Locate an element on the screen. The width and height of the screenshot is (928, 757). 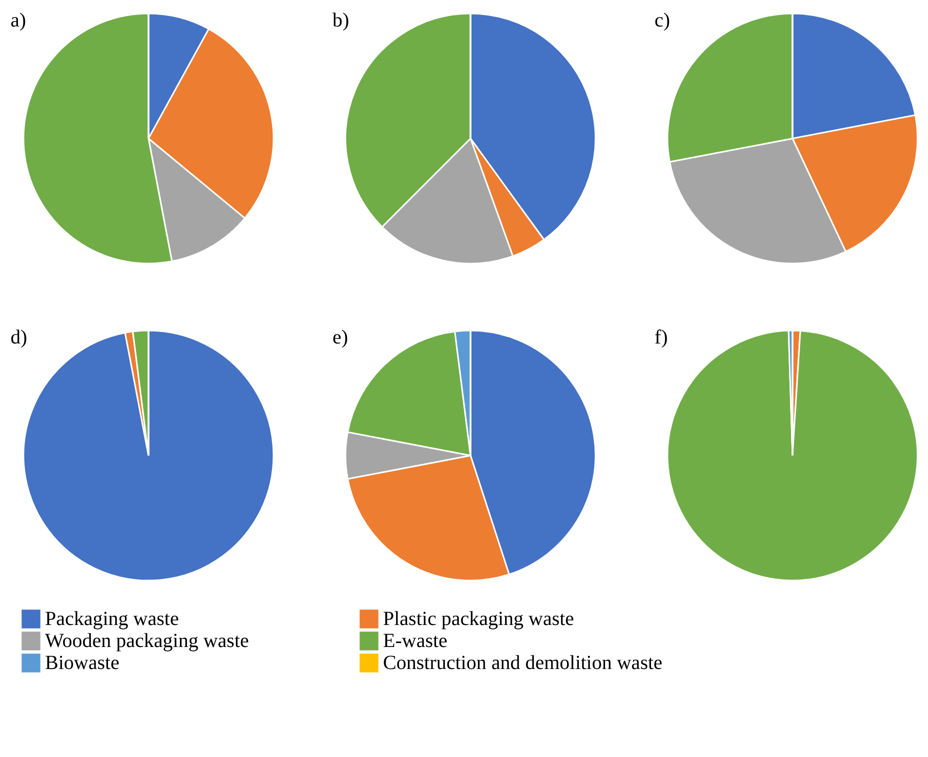
legend-label: Plastic packaging waste is located at coordinates (478, 619).